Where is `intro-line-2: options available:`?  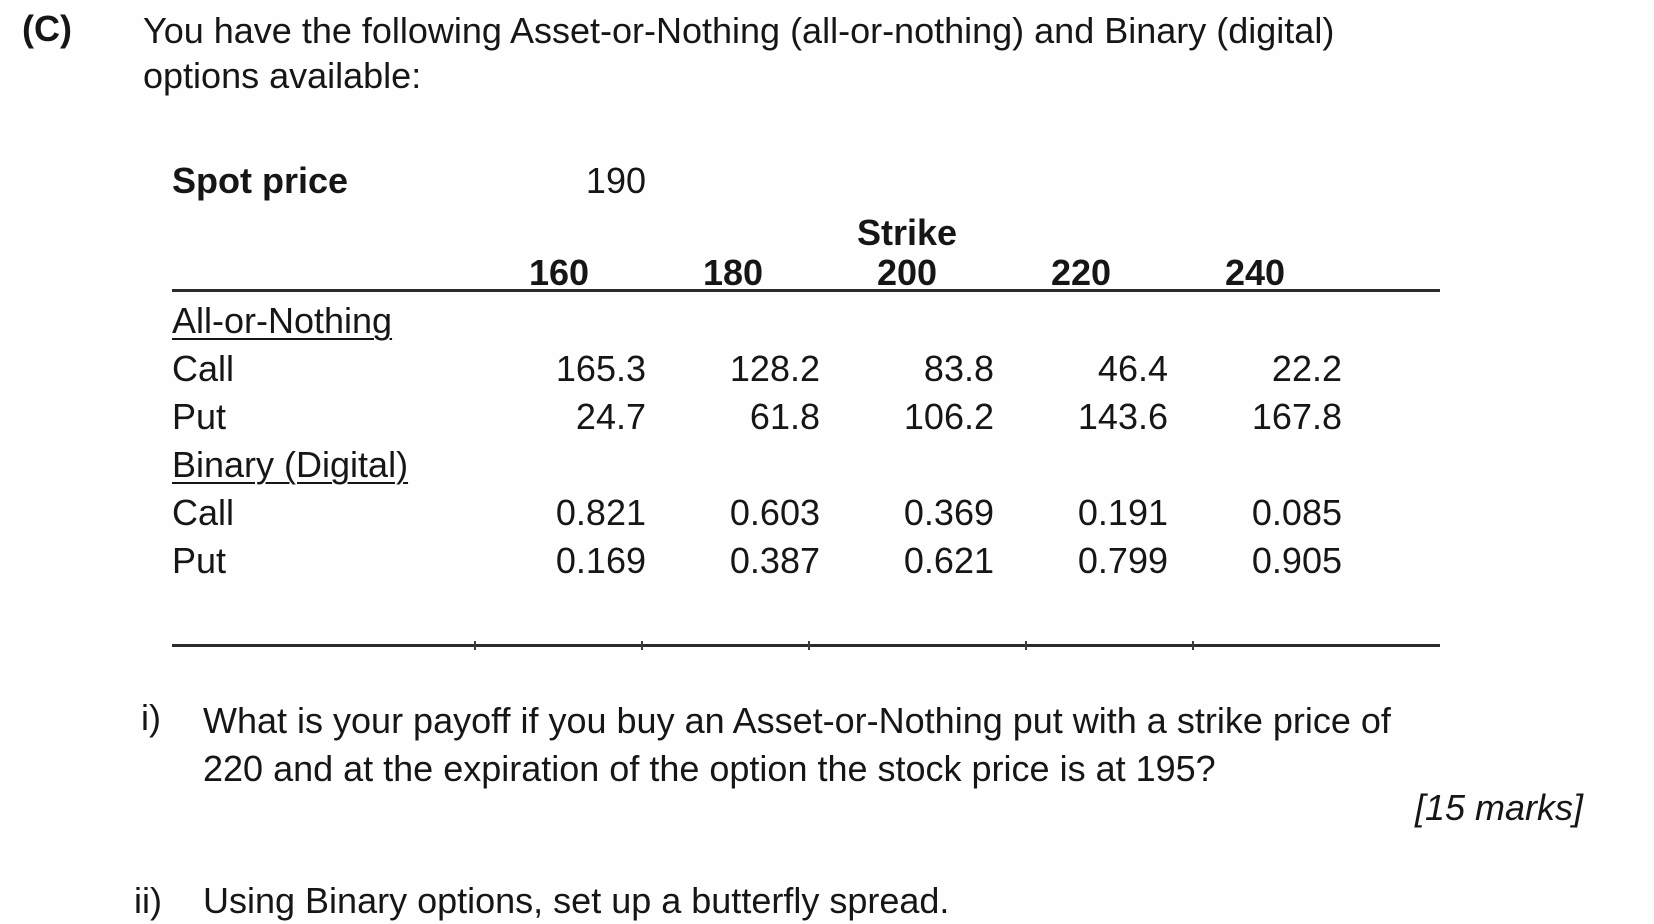
intro-line-2: options available: is located at coordinates (282, 75).